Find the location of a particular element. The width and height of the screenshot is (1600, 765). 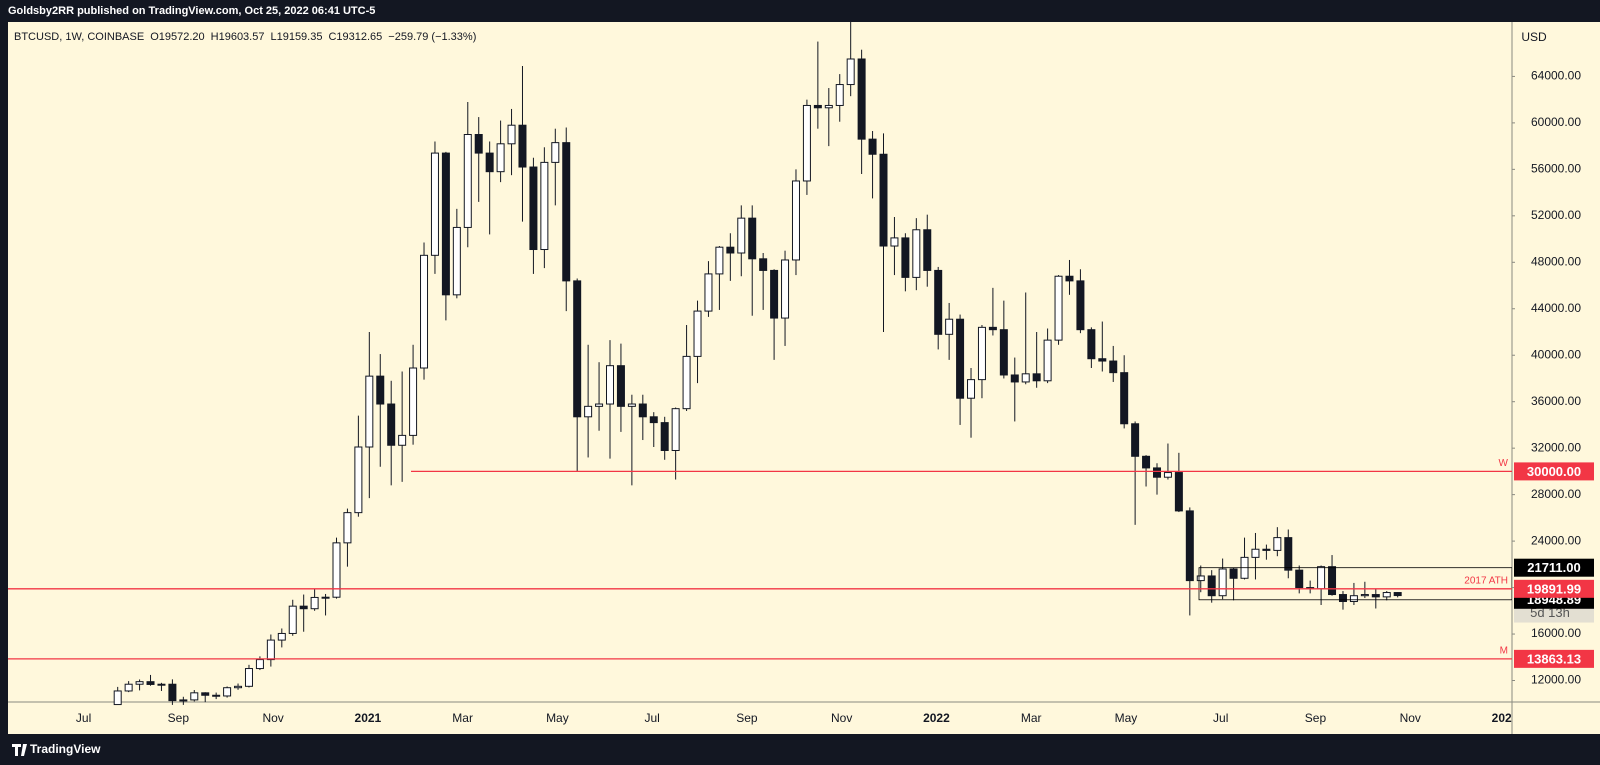

footer: TradingView is located at coordinates (56, 749).